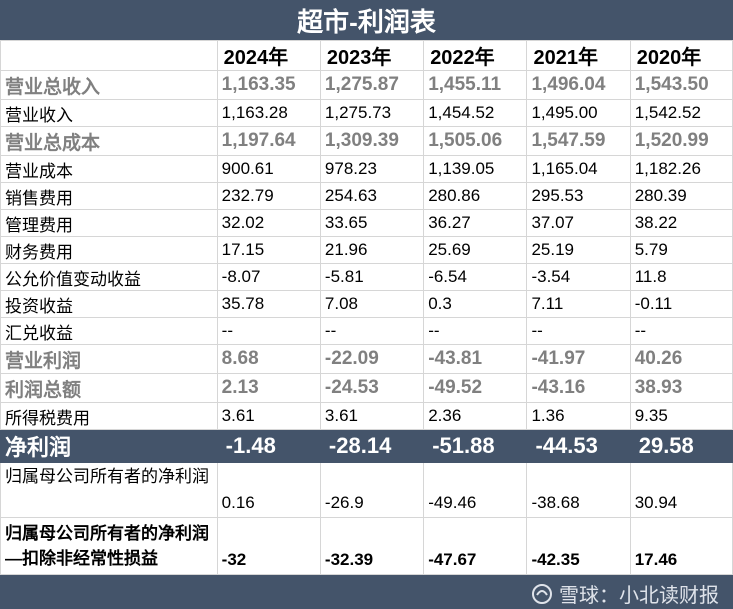 The image size is (733, 609). I want to click on value-cell: 1.36, so click(578, 416).